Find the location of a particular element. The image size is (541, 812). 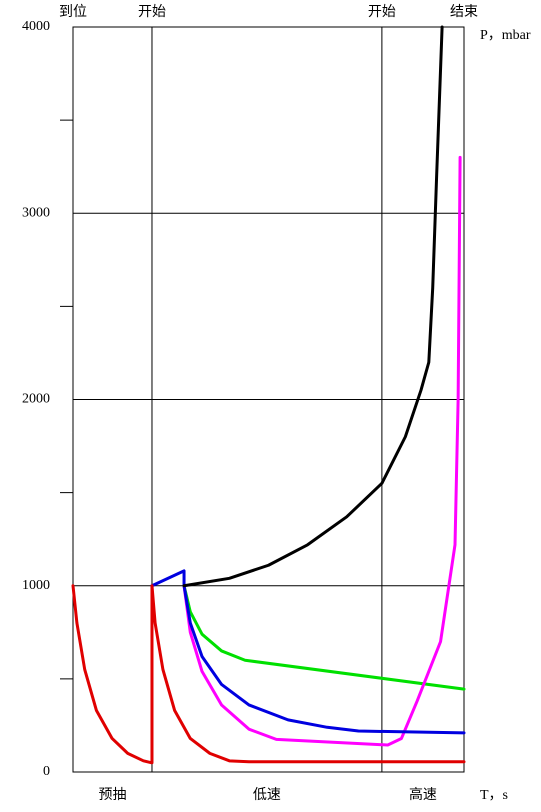

y-tick-label: 0 is located at coordinates (46, 771).